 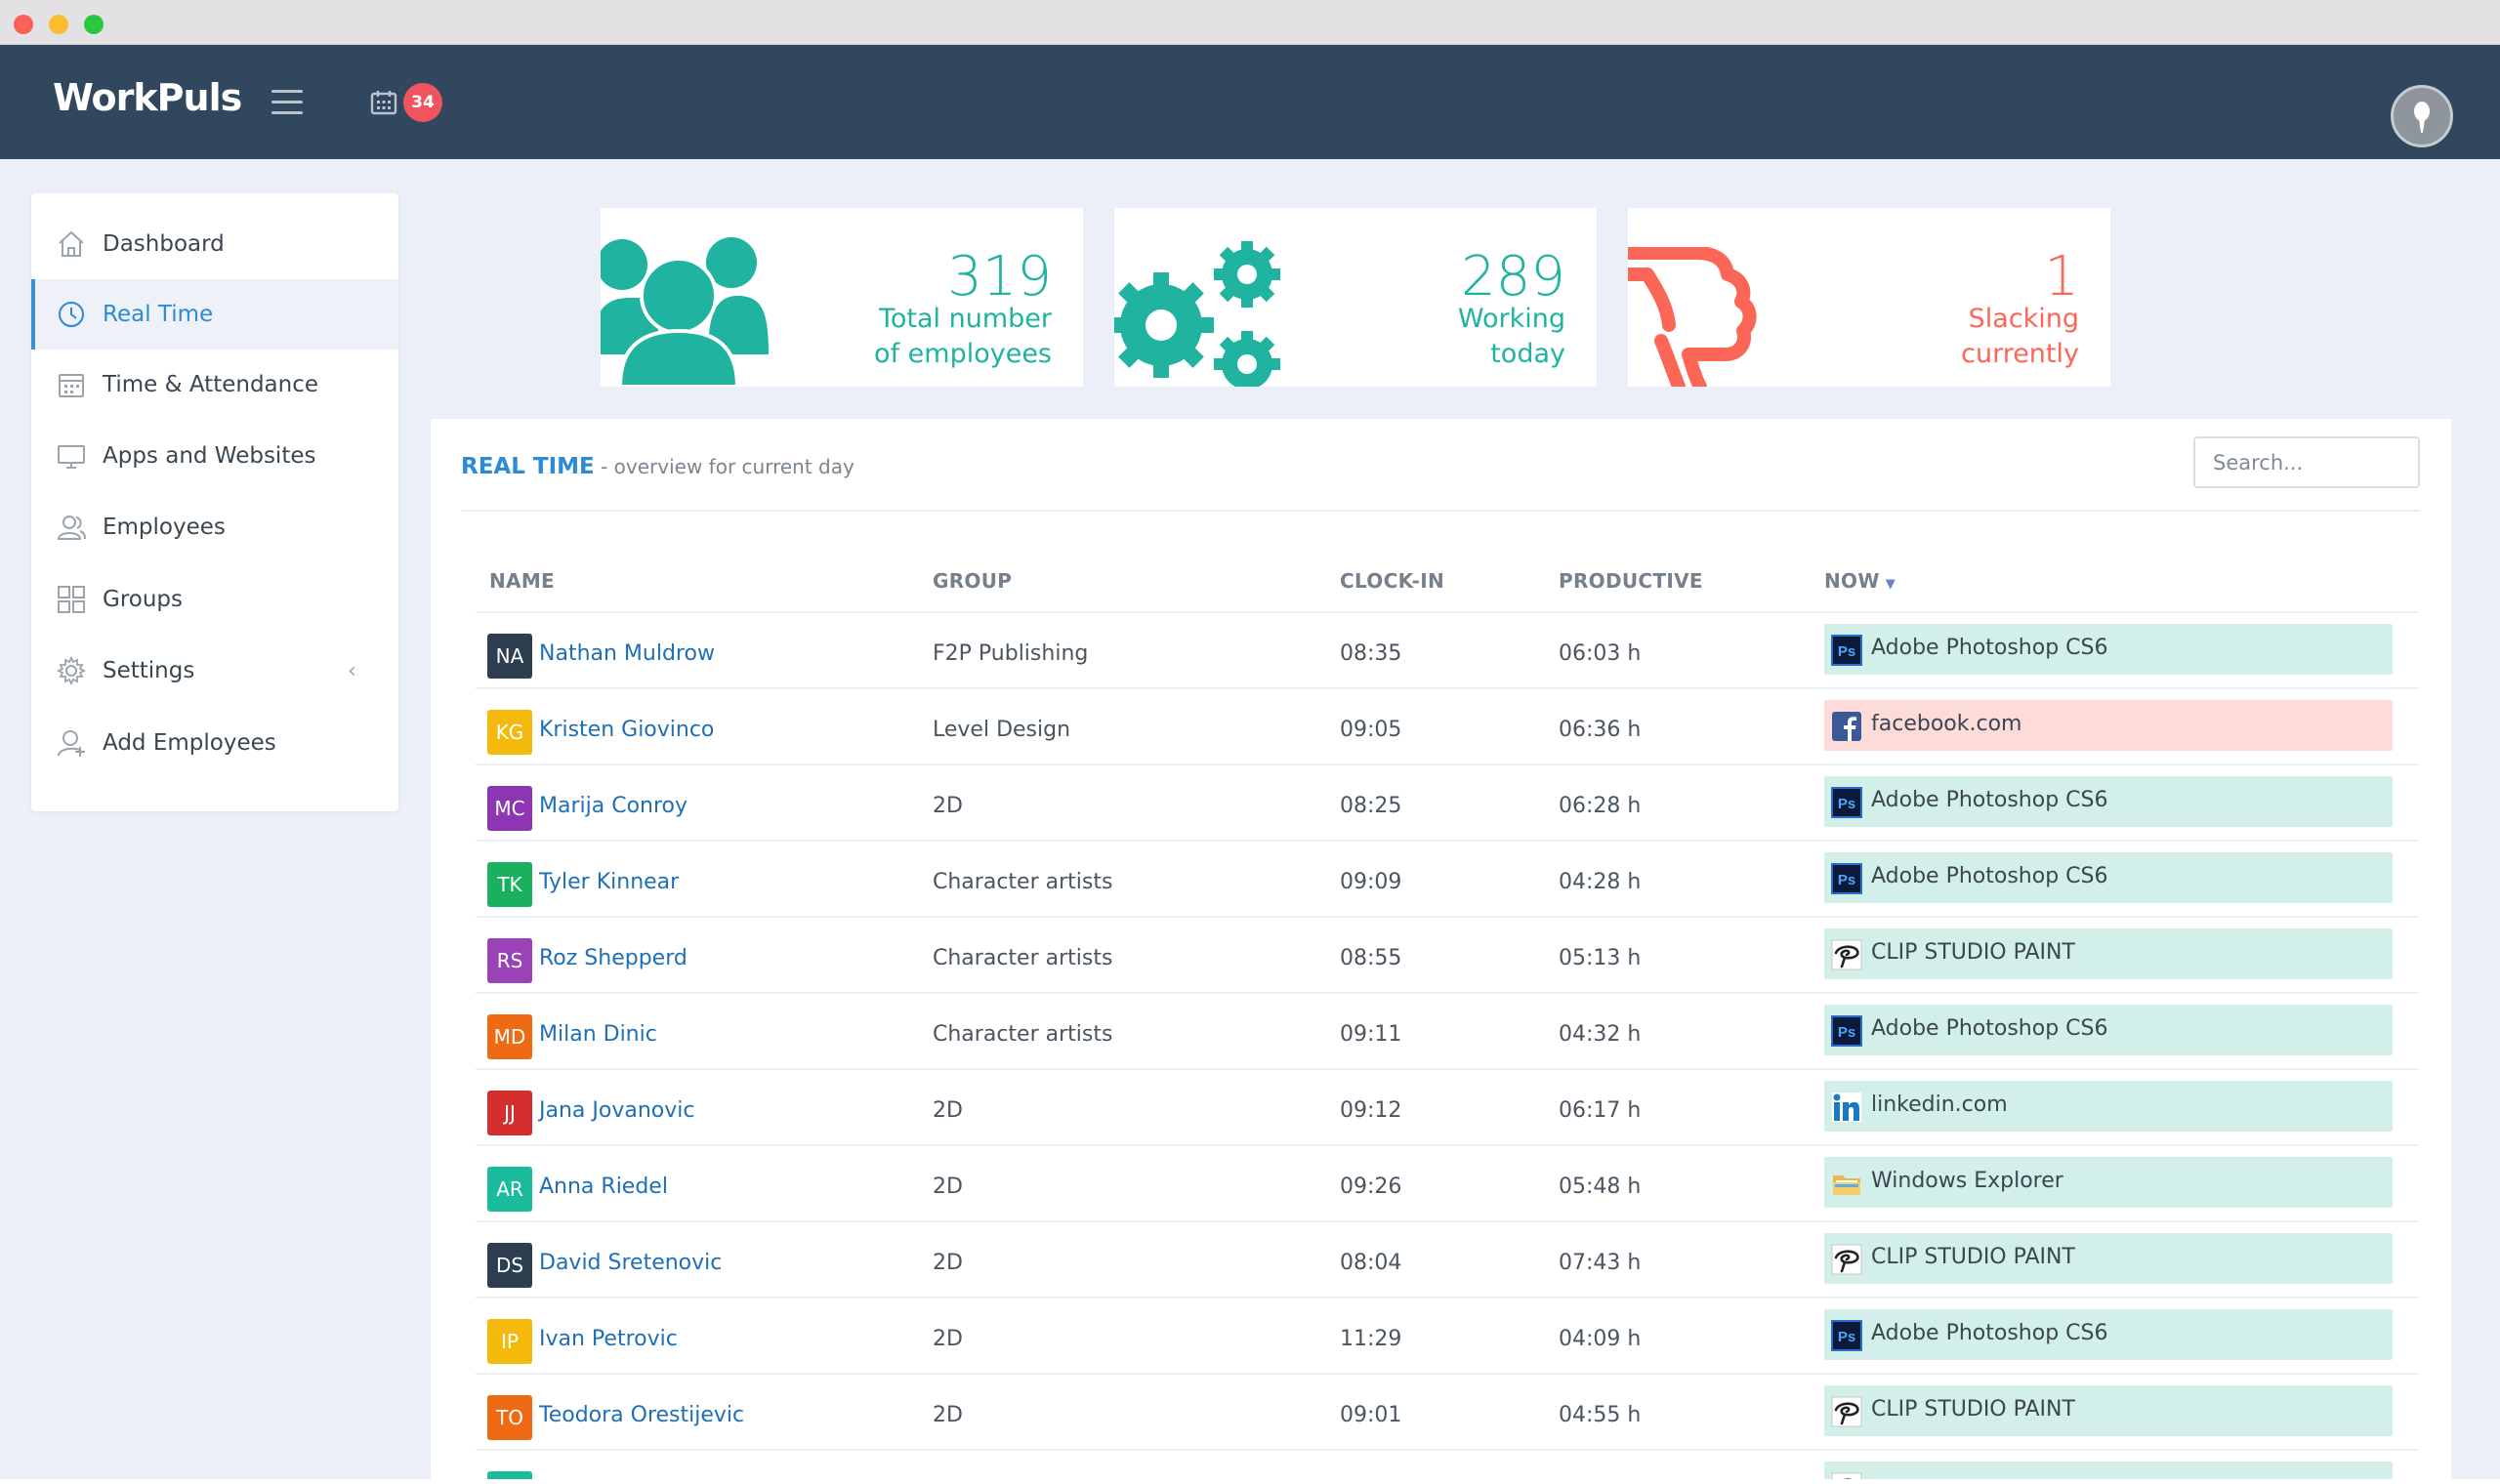 I want to click on sidebar-item-real-time: Real Time, so click(x=214, y=315).